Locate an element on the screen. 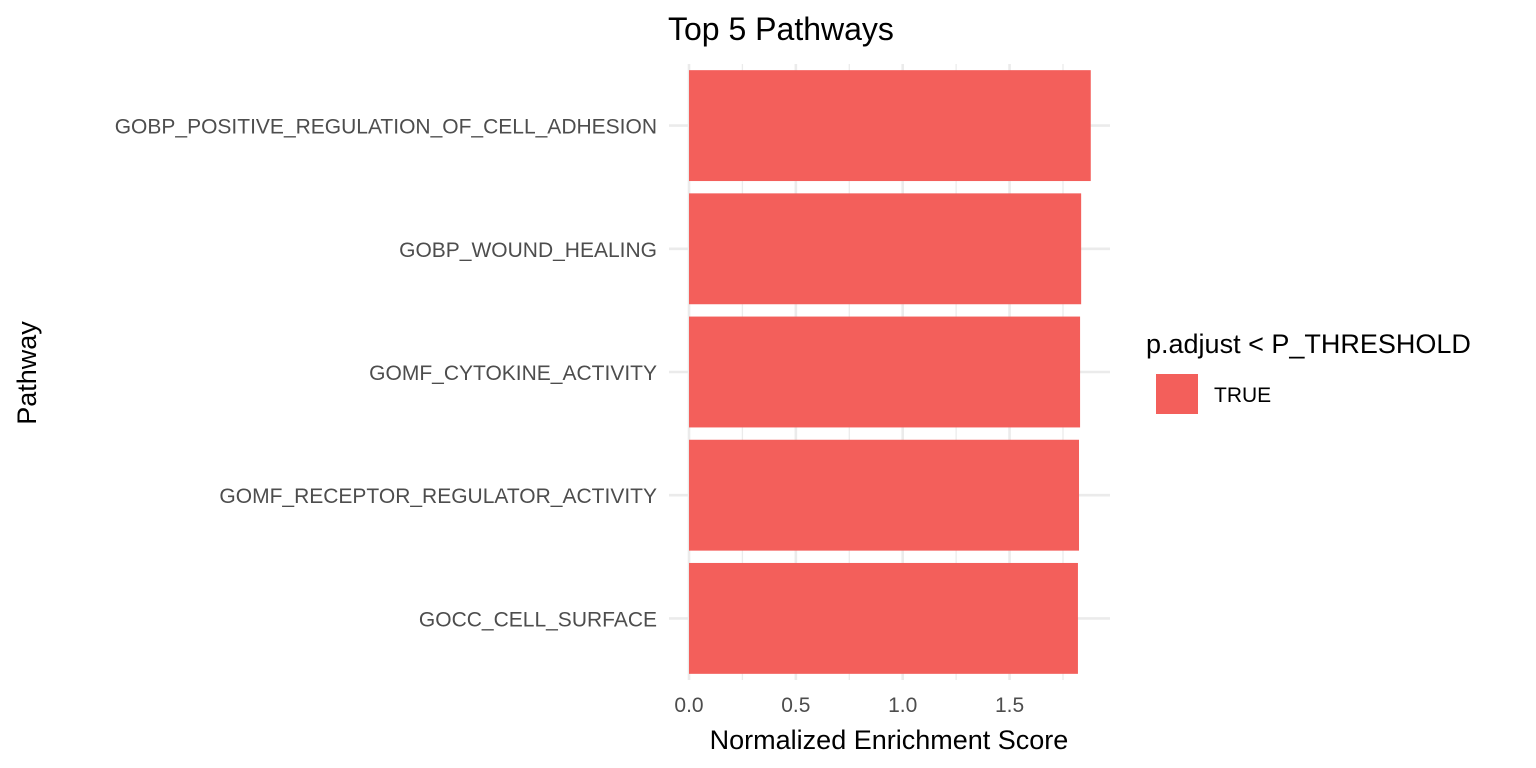 This screenshot has height=768, width=1536. bar-gobp-positive-regulation-of-cell-adhesion is located at coordinates (890, 126).